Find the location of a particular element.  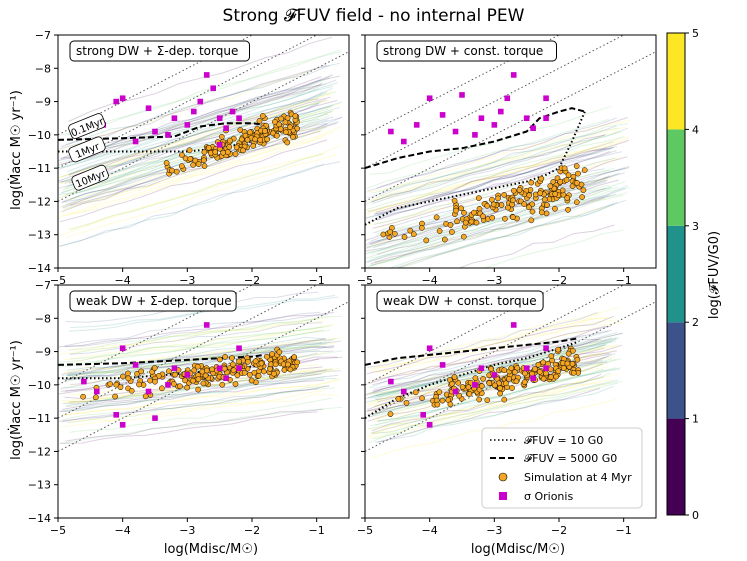

panel-title-box is located at coordinates (466, 51).